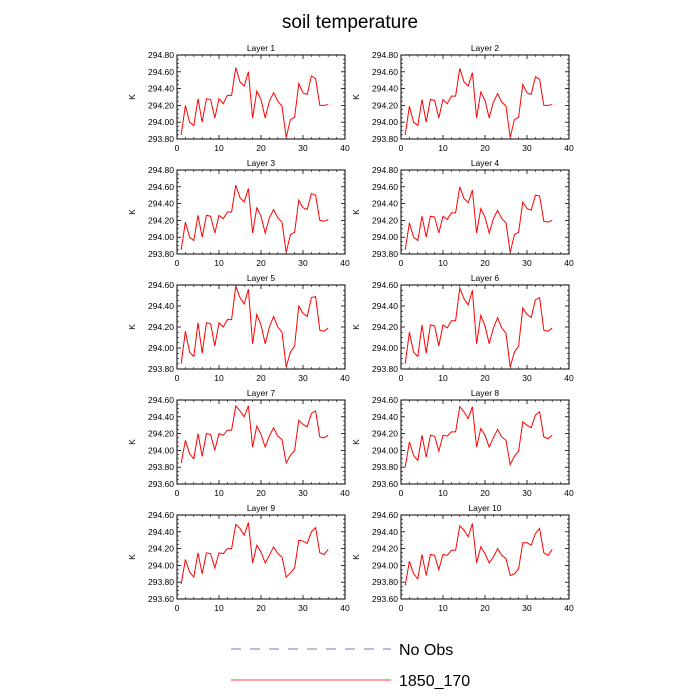  I want to click on panel-title: Layer 10, so click(484, 508).